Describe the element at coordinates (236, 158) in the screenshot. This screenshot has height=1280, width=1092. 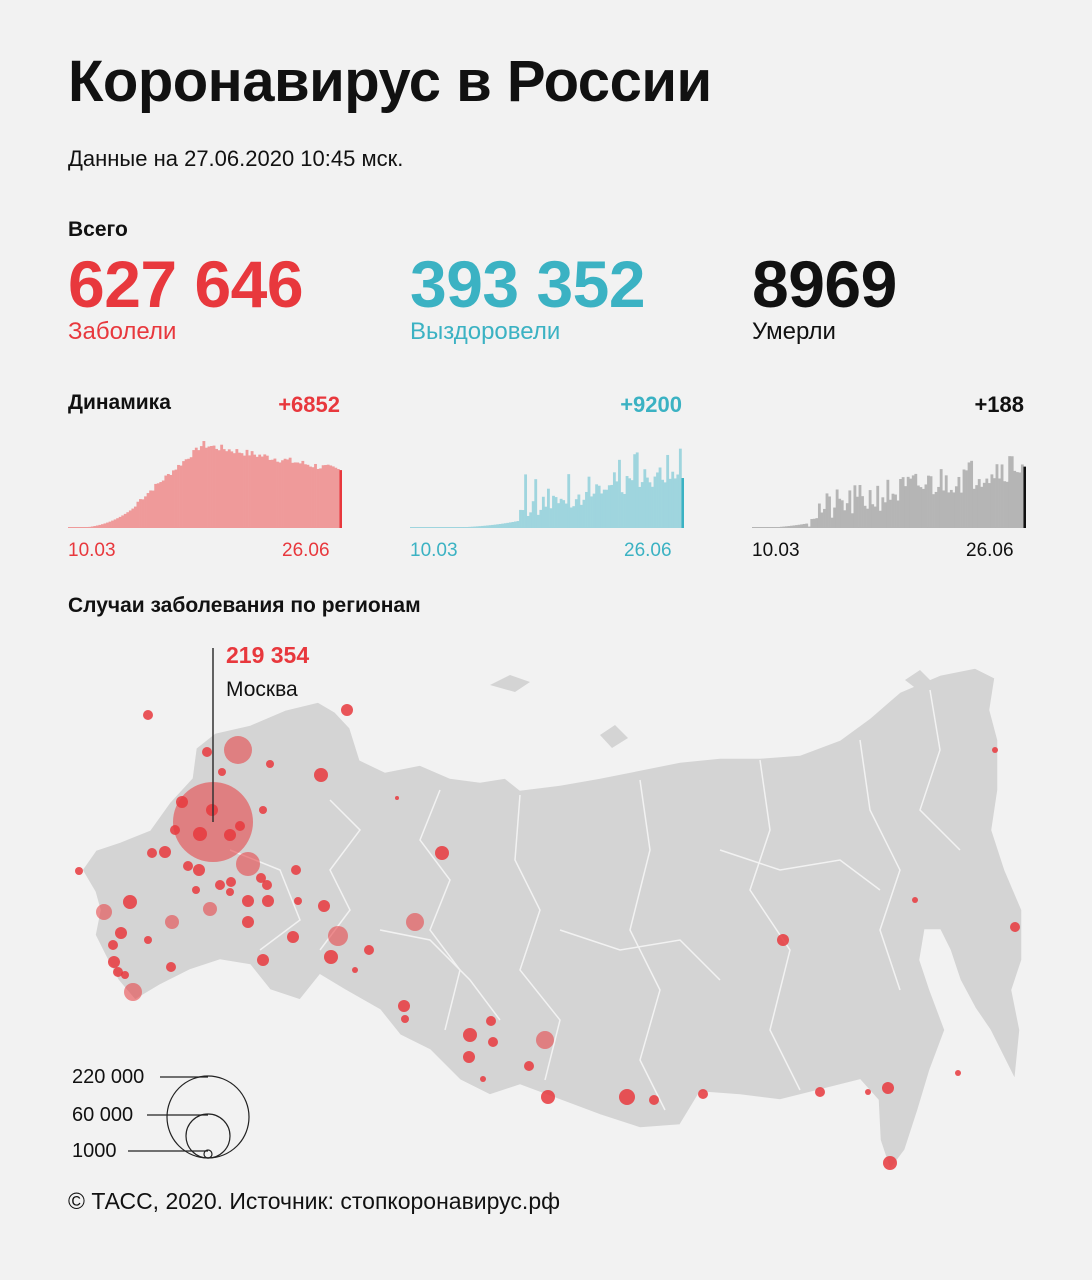
I see `data-timestamp: Данные на 27.06.2020 10:45 мск.` at that location.